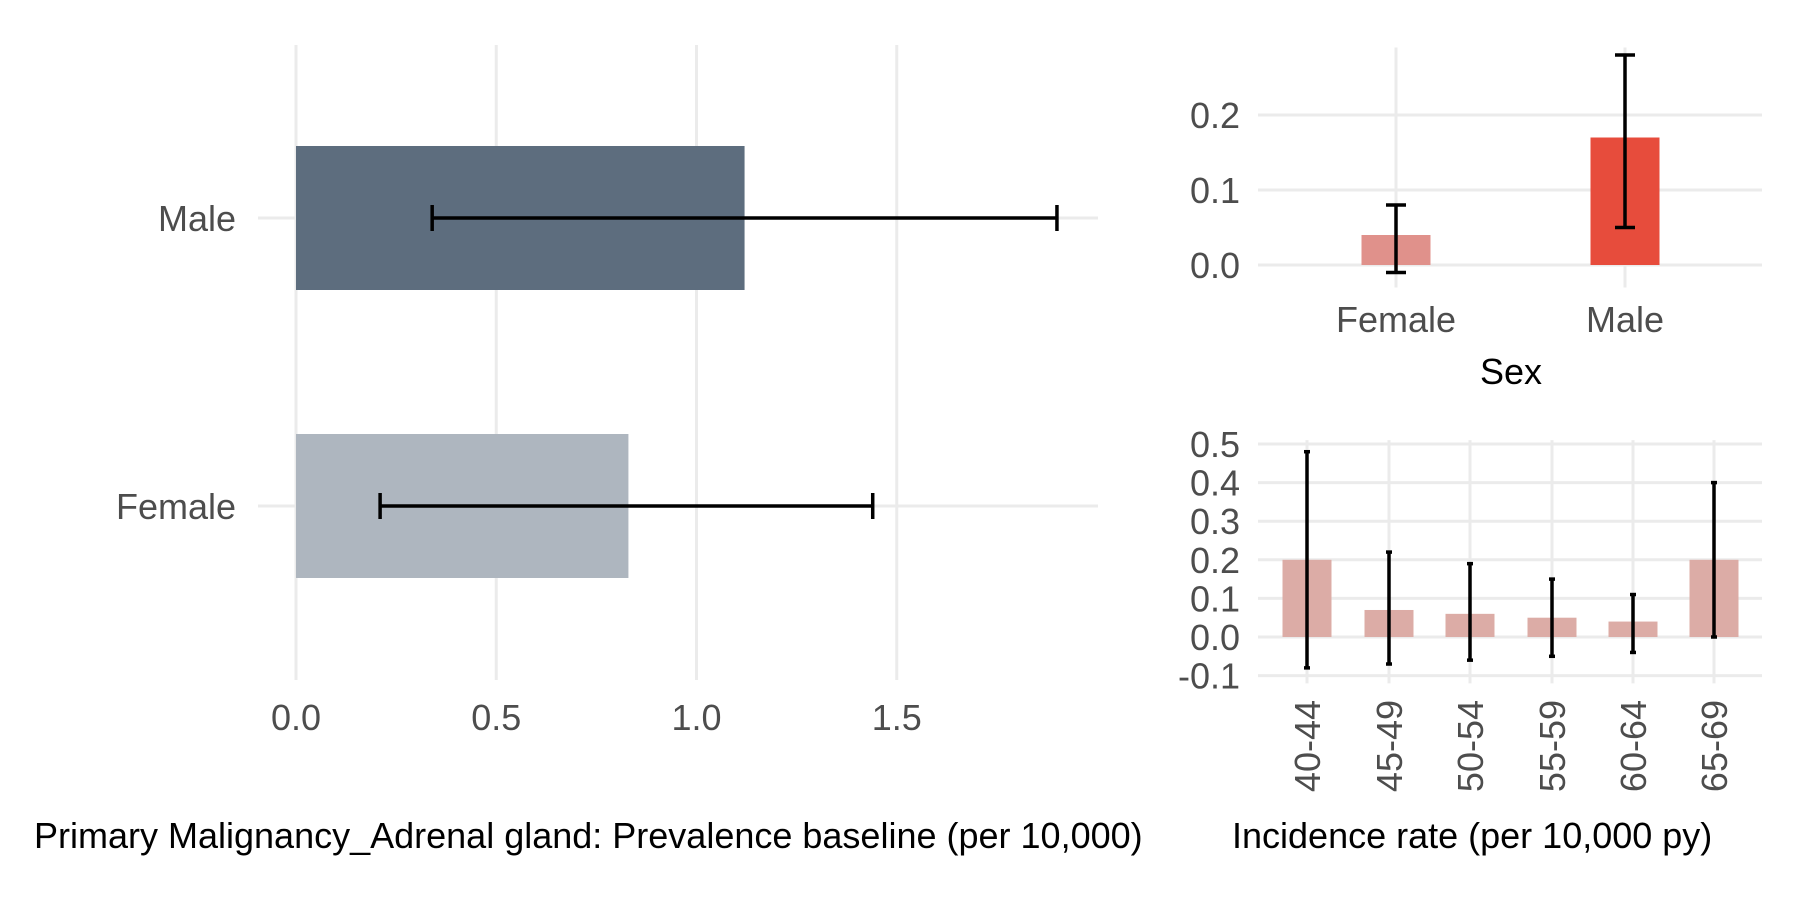 The image size is (1800, 900). What do you see at coordinates (1714, 746) in the screenshot?
I see `age-x-tick-label: 65-69` at bounding box center [1714, 746].